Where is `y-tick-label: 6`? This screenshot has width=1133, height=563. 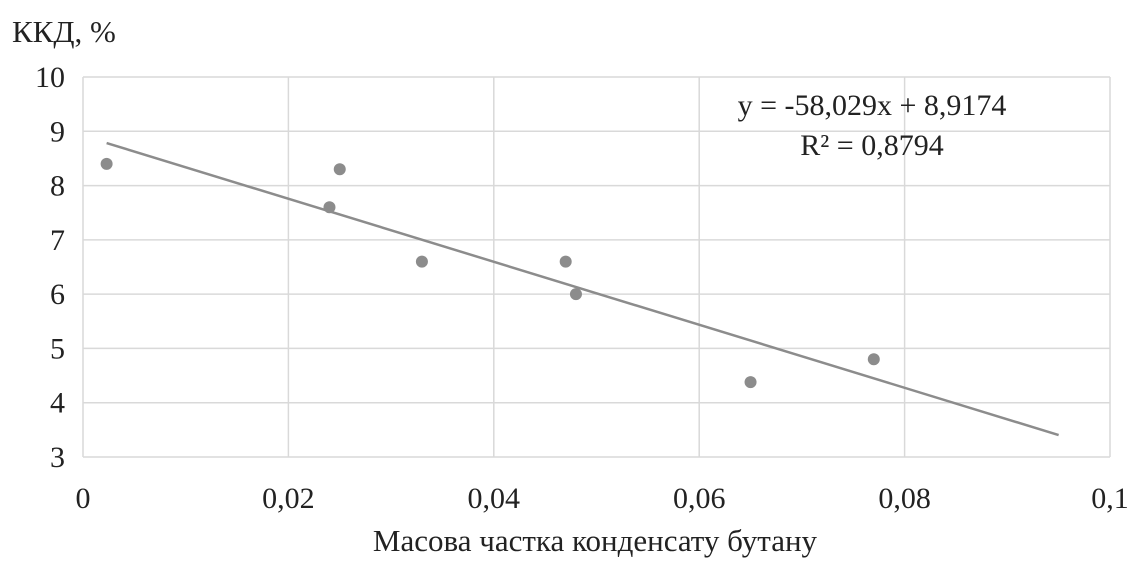 y-tick-label: 6 is located at coordinates (57, 294).